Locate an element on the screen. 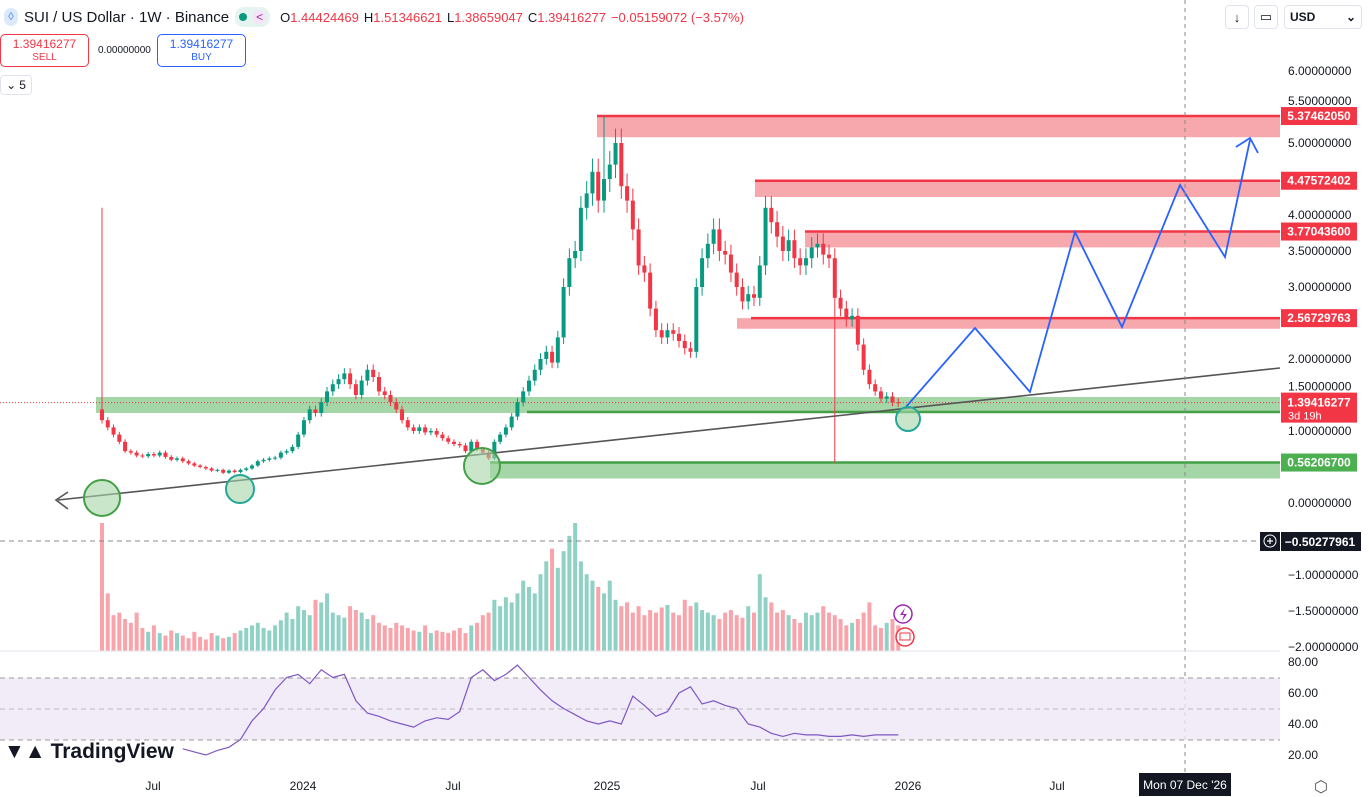  last-price-label is located at coordinates (1319, 407).